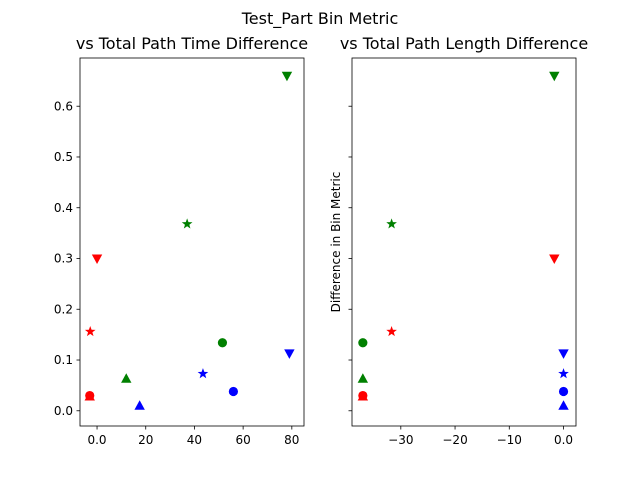  Describe the element at coordinates (96, 440) in the screenshot. I see `x-tick-label-left: 0.0` at that location.